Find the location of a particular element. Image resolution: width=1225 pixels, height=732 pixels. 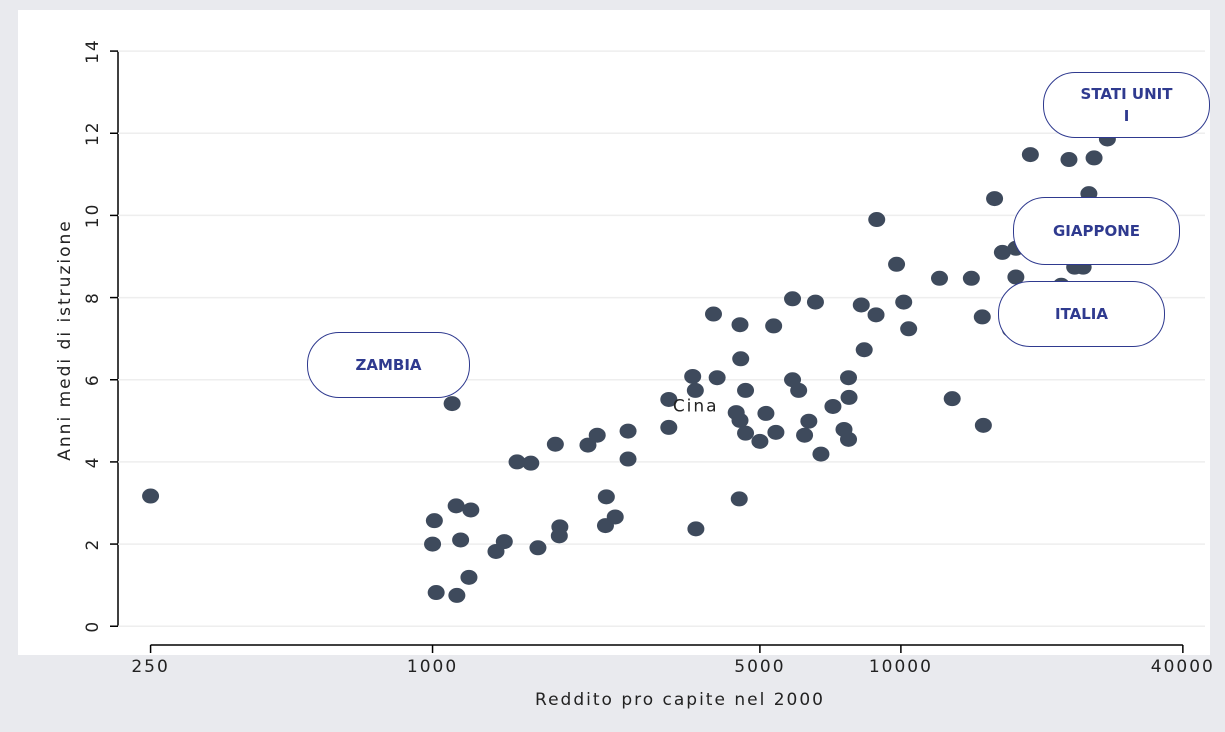

point-label: Cina is located at coordinates (696, 406).